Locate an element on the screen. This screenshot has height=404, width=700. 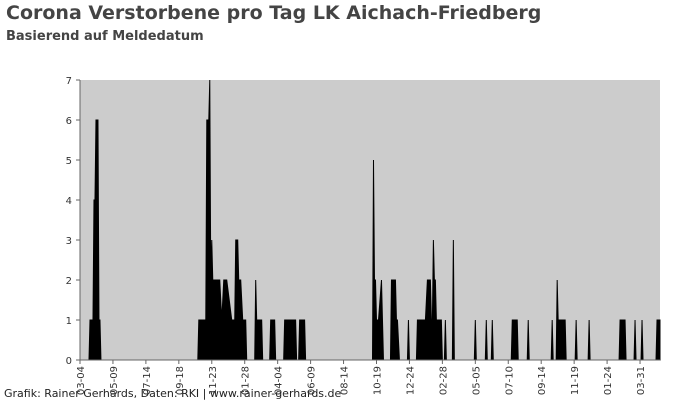
y-tick-label: 6 is located at coordinates (69, 121).